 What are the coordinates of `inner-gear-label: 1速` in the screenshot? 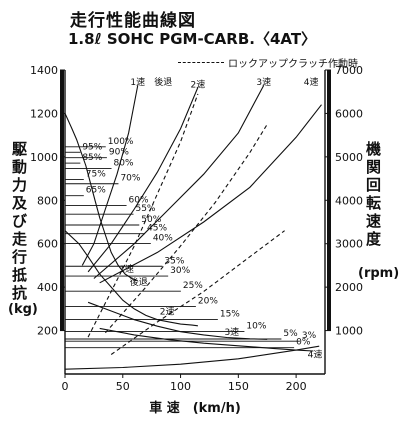 It's located at (126, 269).